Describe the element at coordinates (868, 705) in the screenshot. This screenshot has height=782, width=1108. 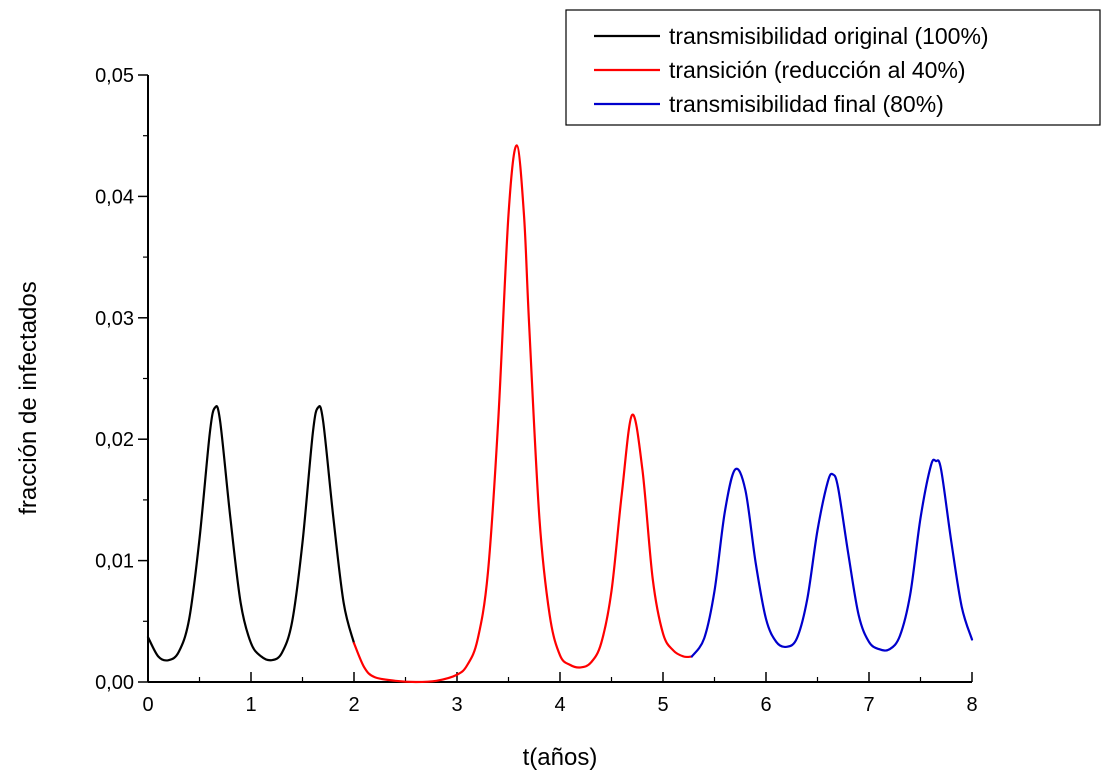
I see `x-tick-label: 7` at that location.